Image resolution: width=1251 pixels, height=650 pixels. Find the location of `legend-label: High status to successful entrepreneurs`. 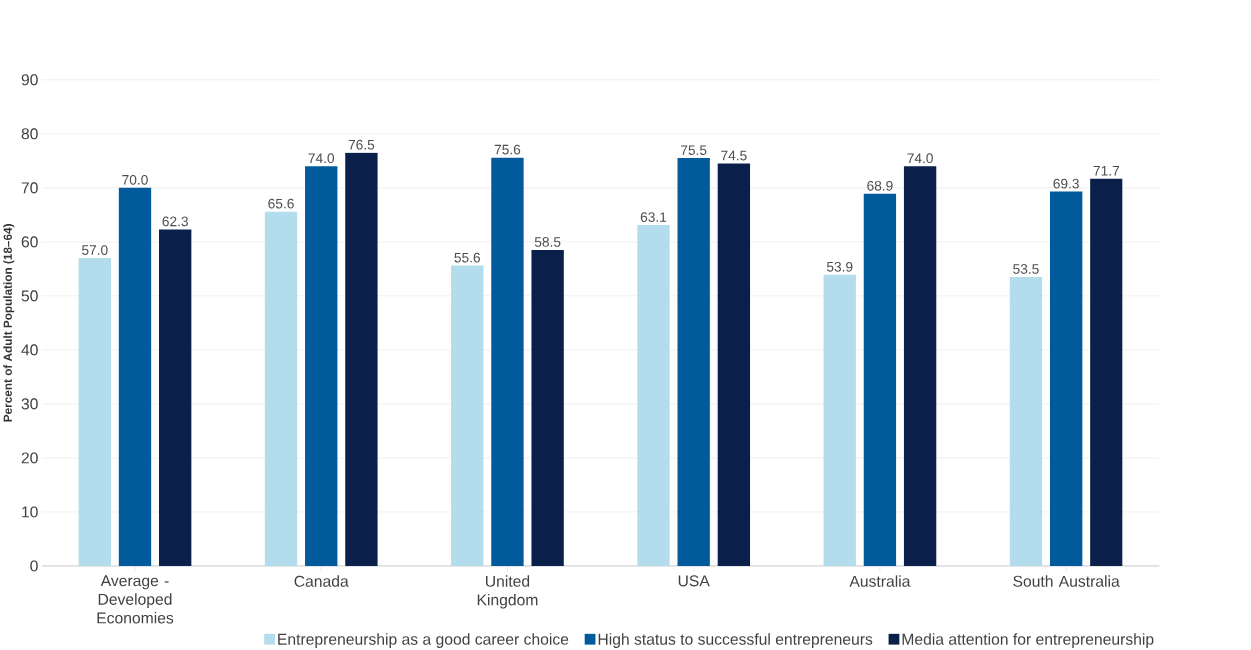

legend-label: High status to successful entrepreneurs is located at coordinates (735, 640).